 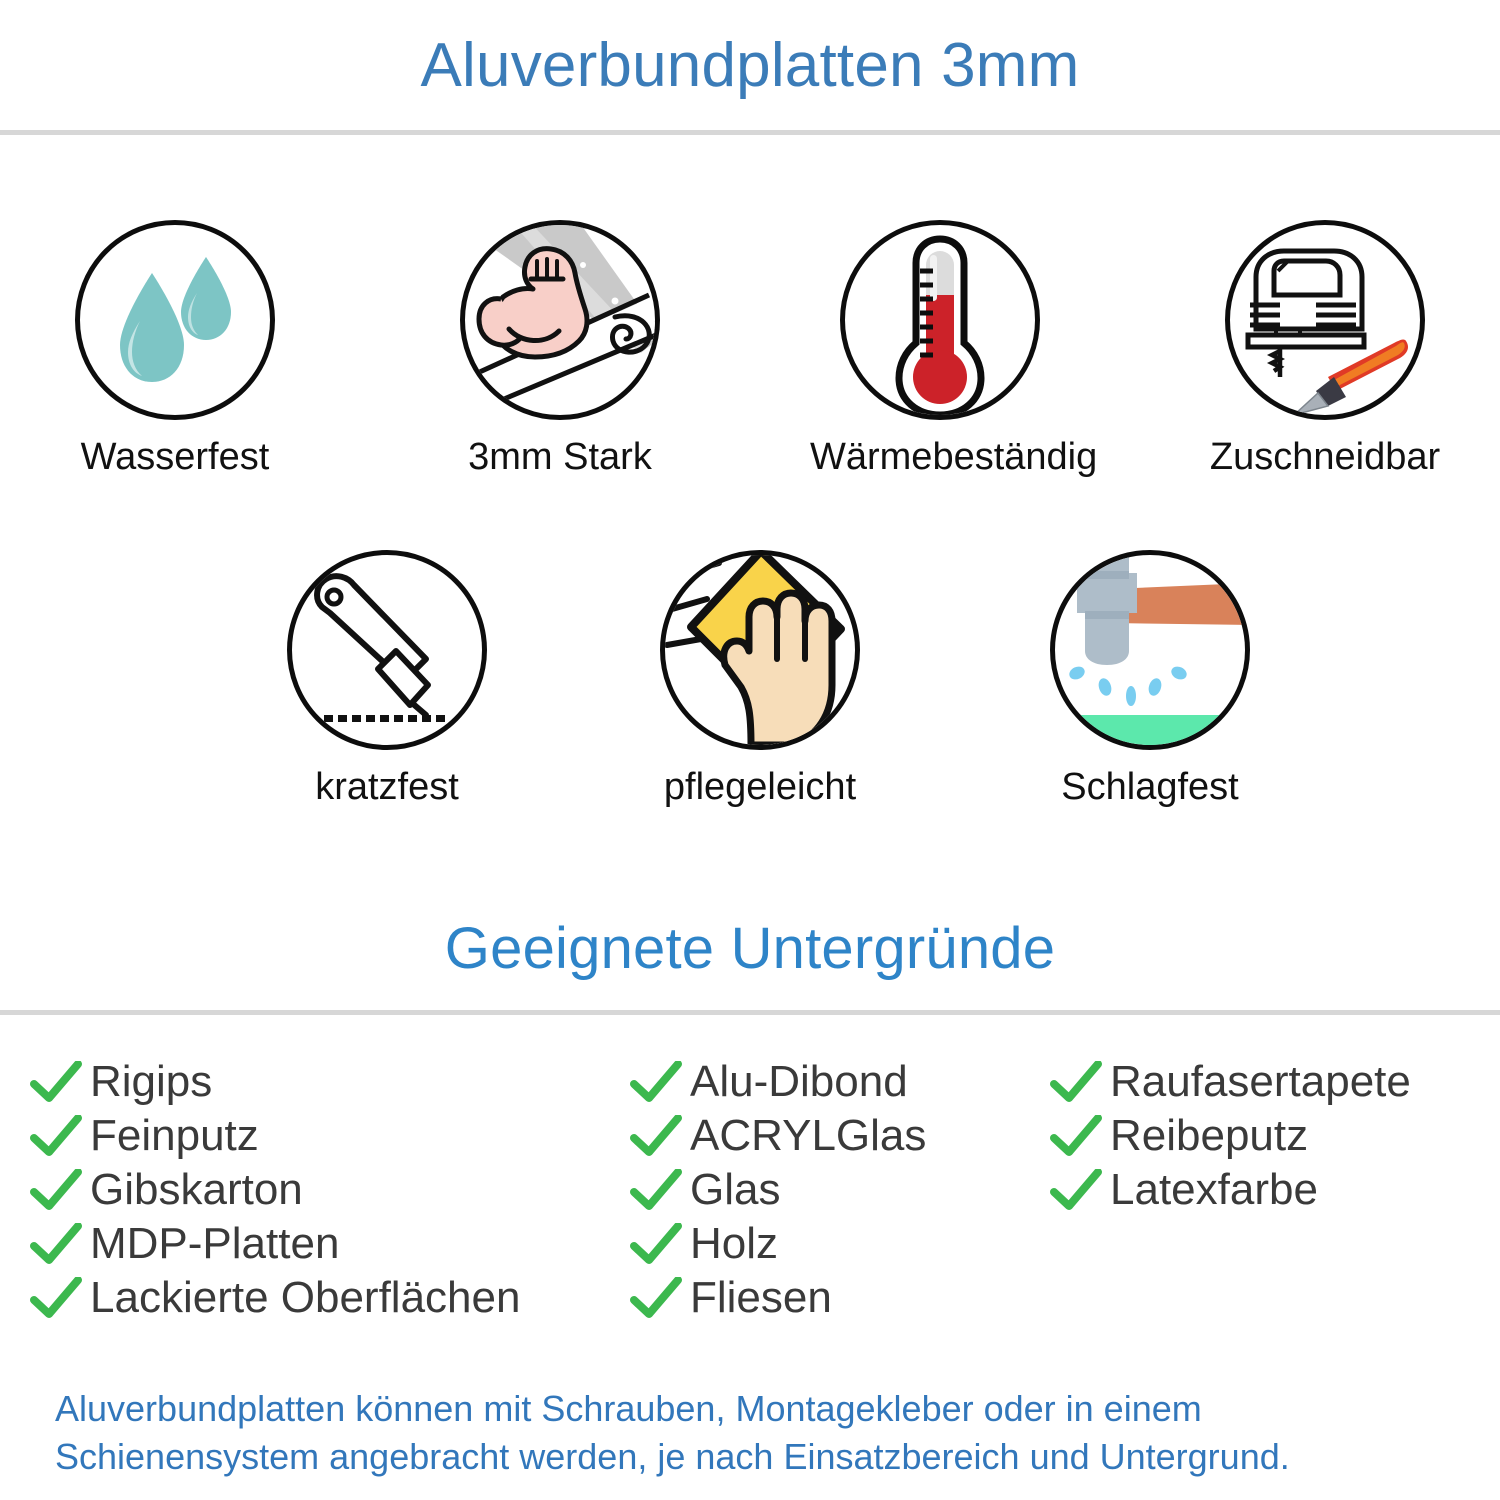 I want to click on list-item: Glas, so click(x=840, y=1190).